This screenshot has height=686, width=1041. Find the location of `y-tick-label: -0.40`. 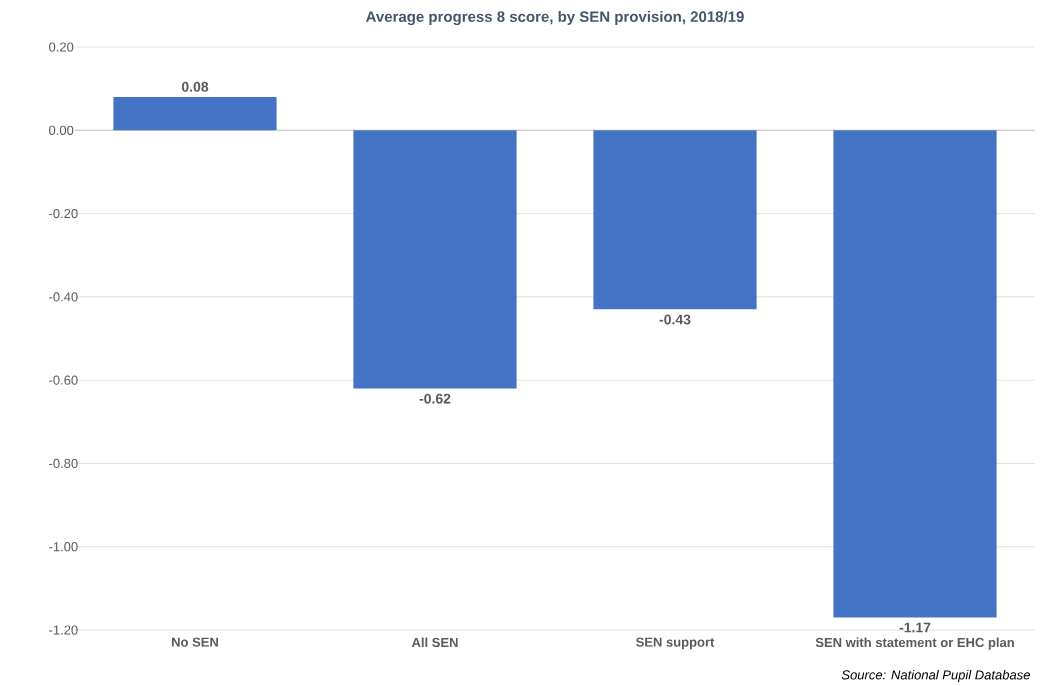

y-tick-label: -0.40 is located at coordinates (63, 297).